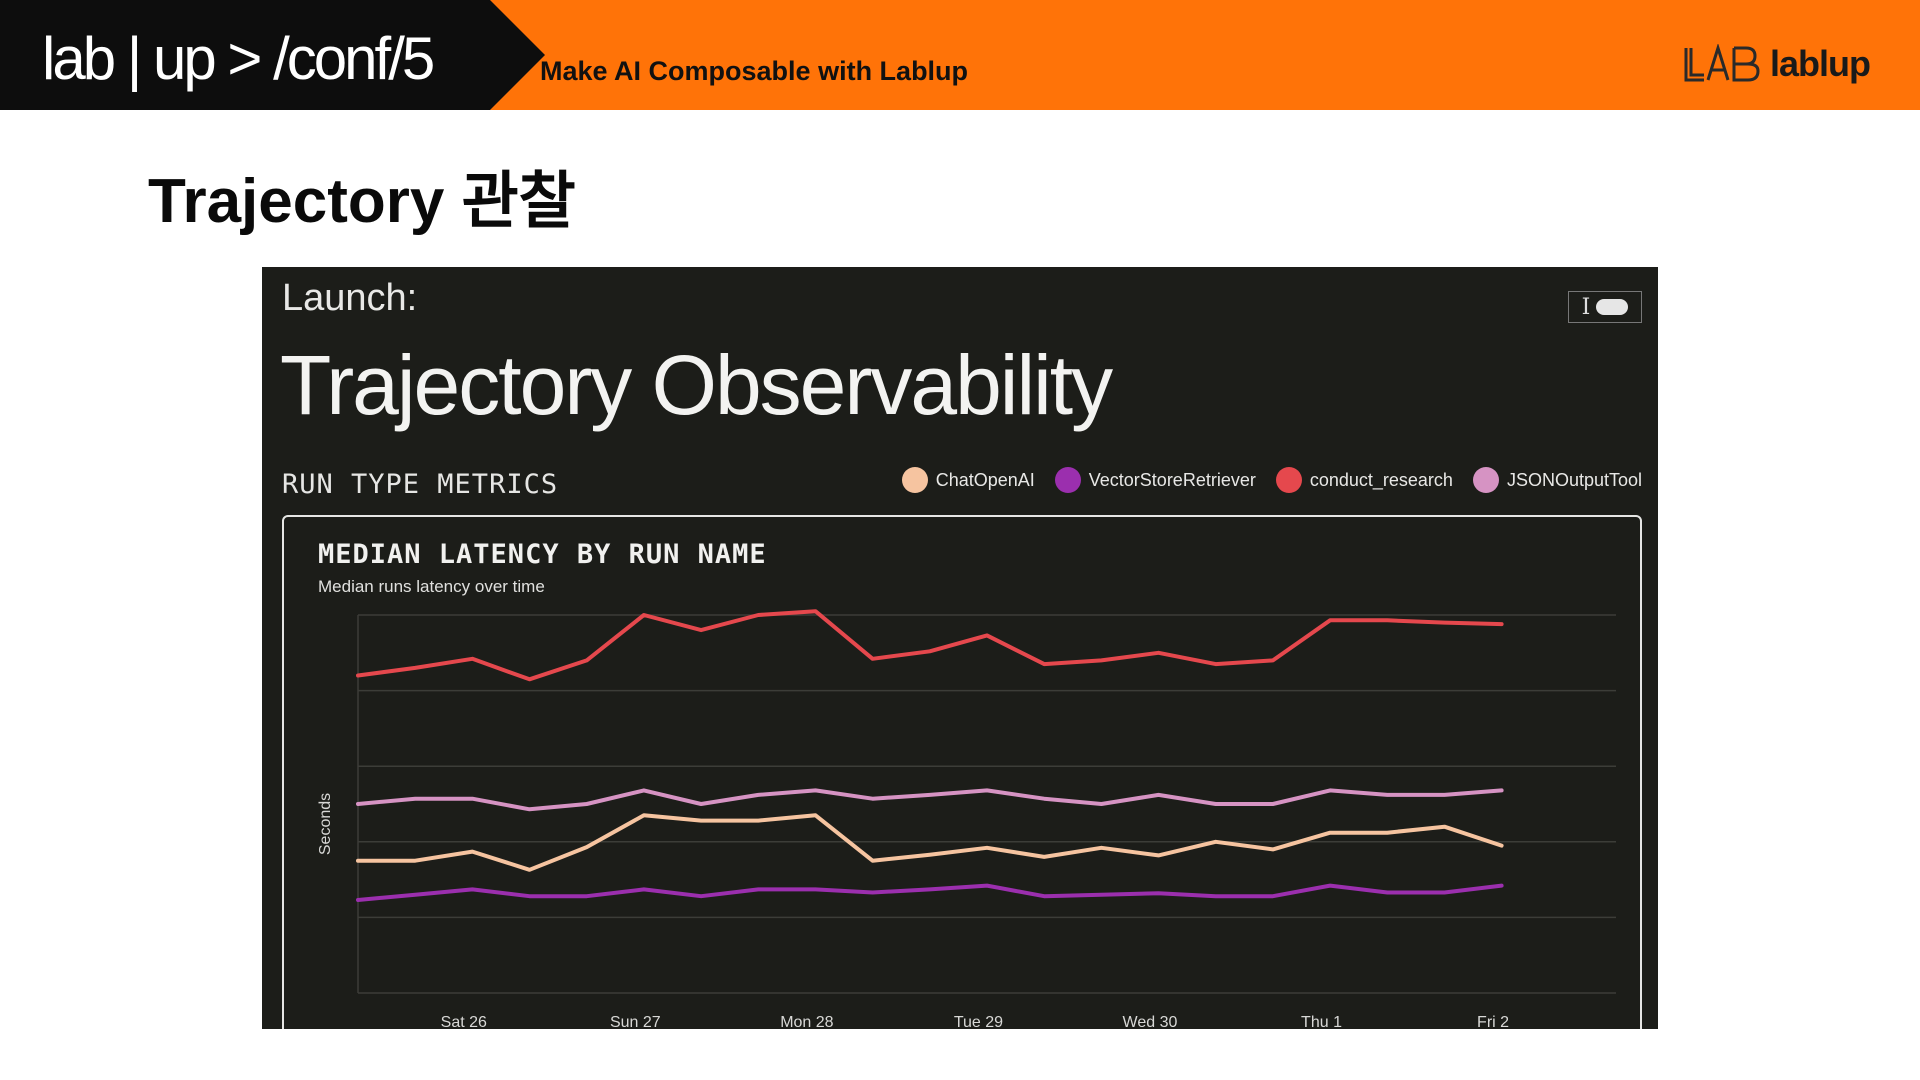 This screenshot has width=1920, height=1080. Describe the element at coordinates (635, 1021) in the screenshot. I see `x-tick-label: Sun 27` at that location.